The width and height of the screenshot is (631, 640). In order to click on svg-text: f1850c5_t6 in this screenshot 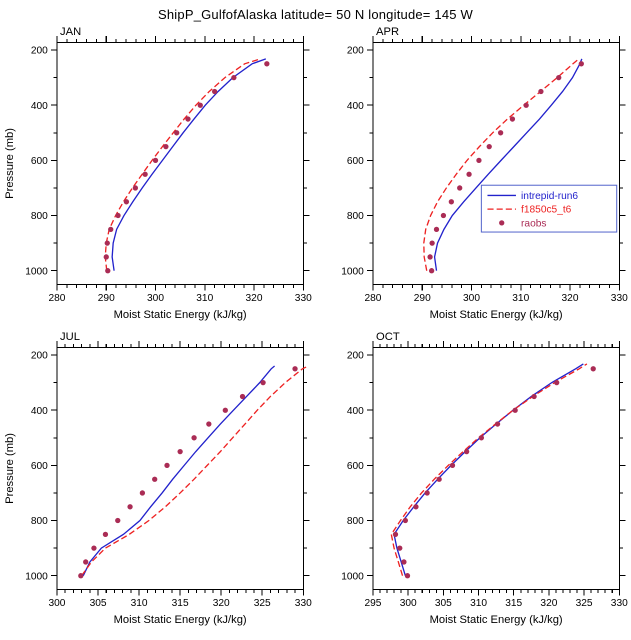, I will do `click(546, 210)`.